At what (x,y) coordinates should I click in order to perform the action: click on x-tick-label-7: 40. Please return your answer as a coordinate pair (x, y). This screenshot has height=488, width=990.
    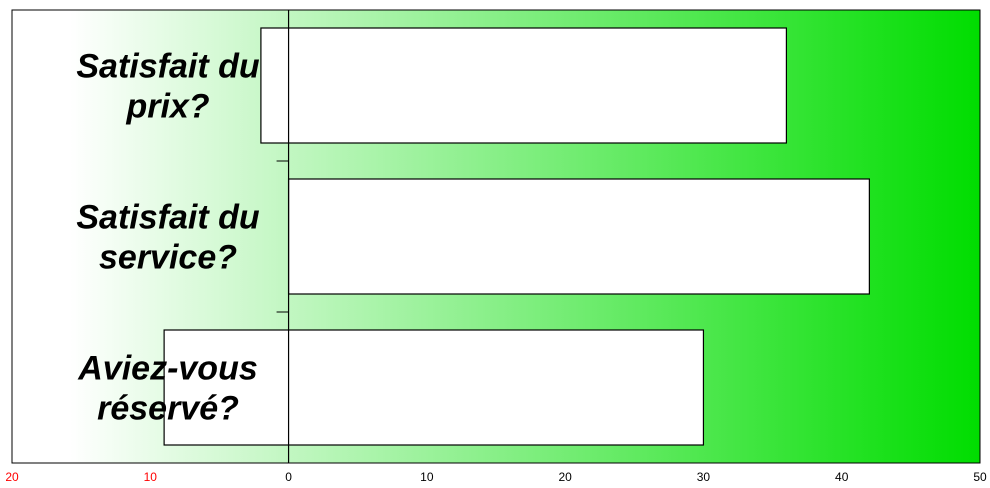
    Looking at the image, I should click on (842, 477).